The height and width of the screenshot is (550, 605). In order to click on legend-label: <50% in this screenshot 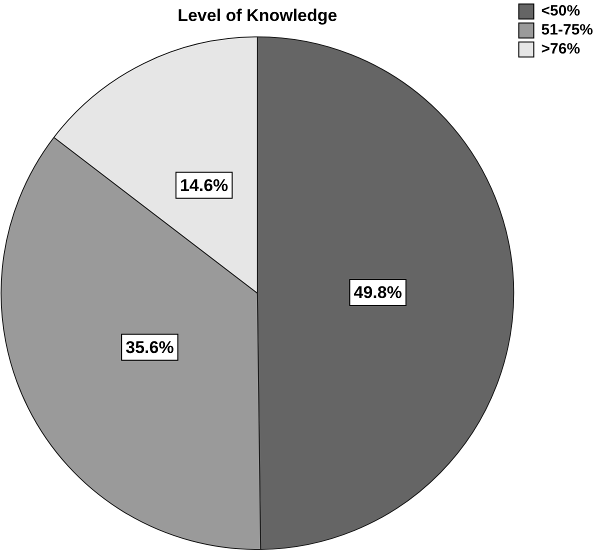, I will do `click(560, 11)`.